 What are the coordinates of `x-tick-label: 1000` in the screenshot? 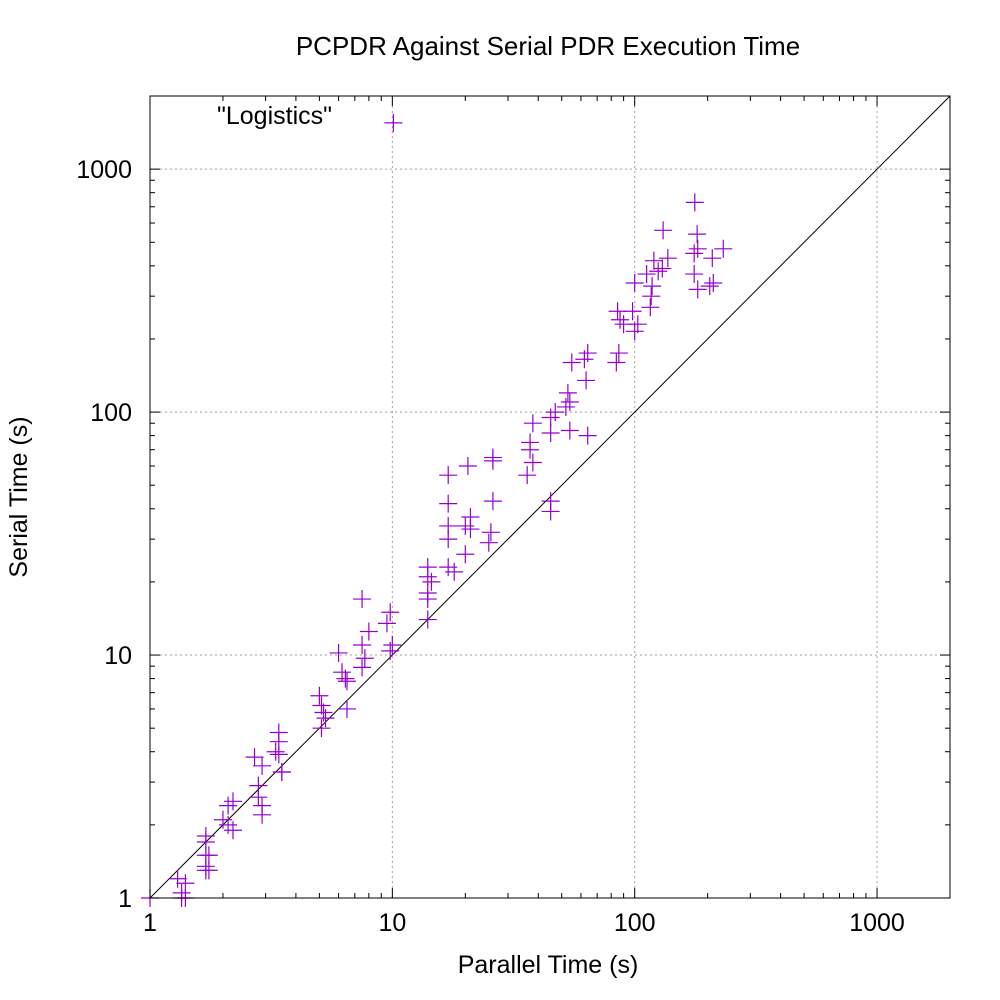 It's located at (877, 923).